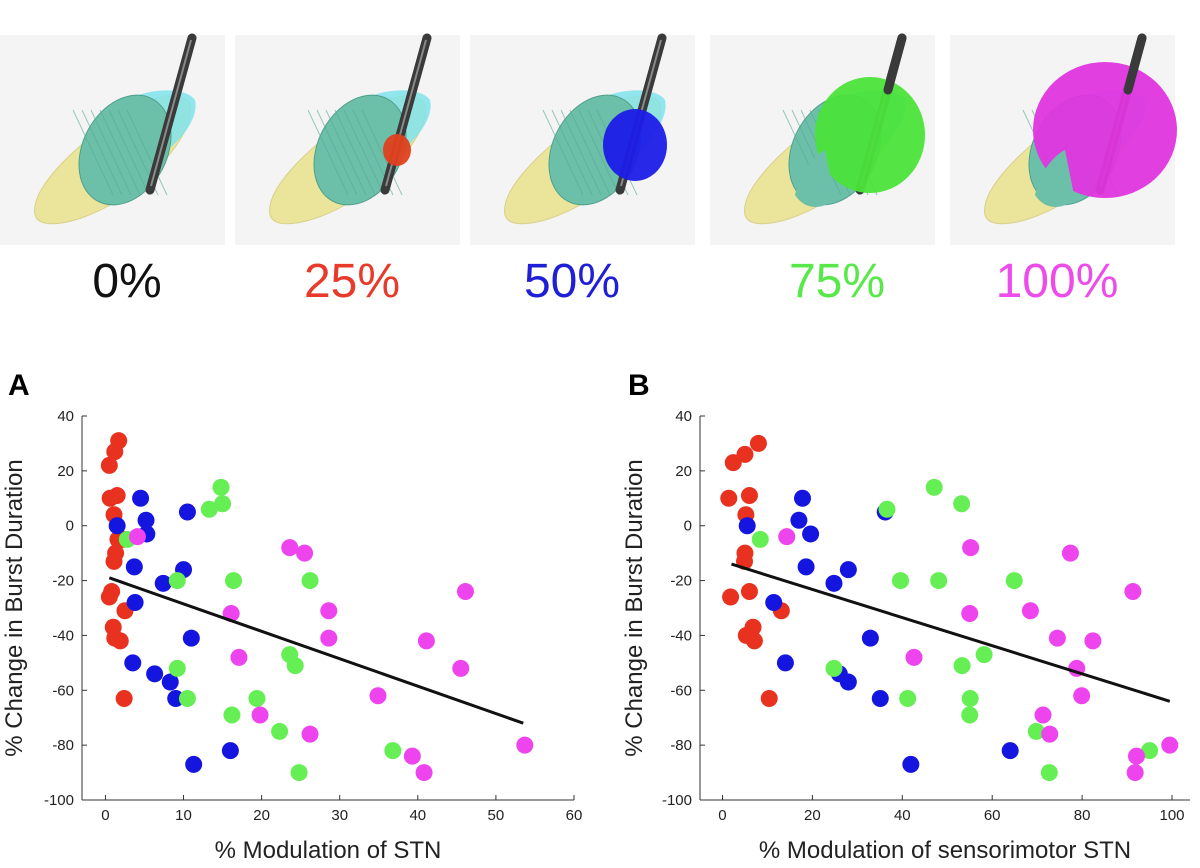  I want to click on electrode-highlight, so click(171, 113).